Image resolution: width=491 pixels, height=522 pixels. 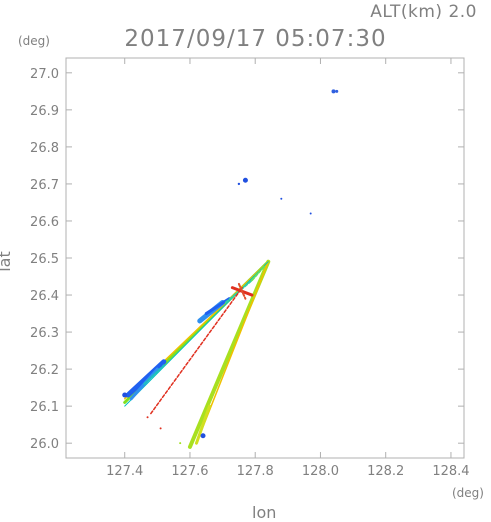 What do you see at coordinates (44, 407) in the screenshot?
I see `y-tick-label: 26.1` at bounding box center [44, 407].